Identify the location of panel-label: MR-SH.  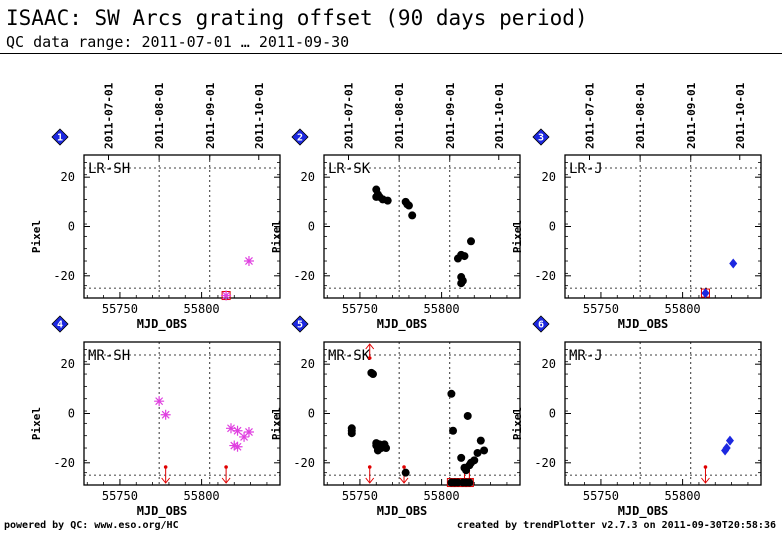
(109, 356).